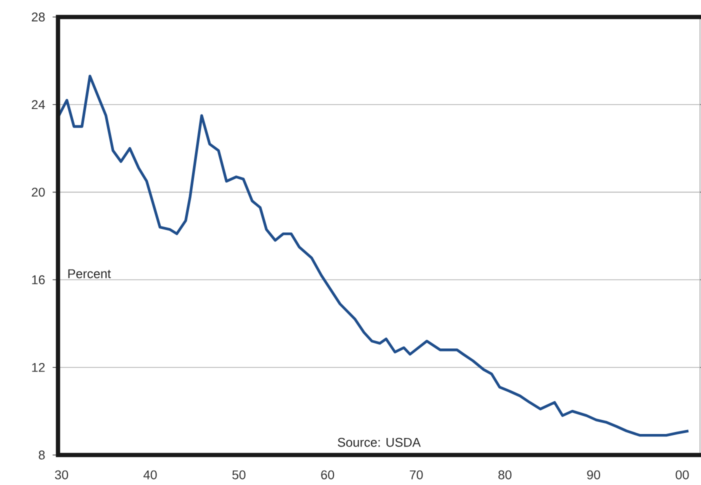 This screenshot has height=485, width=701. Describe the element at coordinates (38, 17) in the screenshot. I see `y-tick-label: 28` at that location.